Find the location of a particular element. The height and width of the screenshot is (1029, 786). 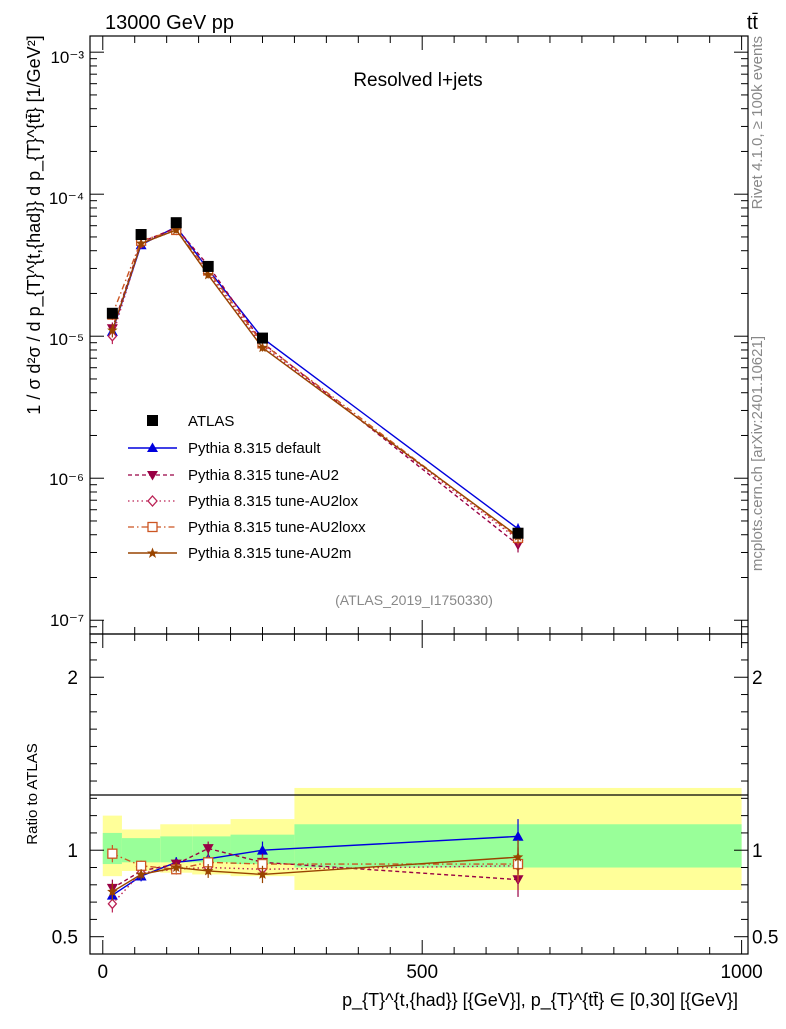

legend-label-au2m: Pythia 8.315 tune-AU2m is located at coordinates (269, 553).